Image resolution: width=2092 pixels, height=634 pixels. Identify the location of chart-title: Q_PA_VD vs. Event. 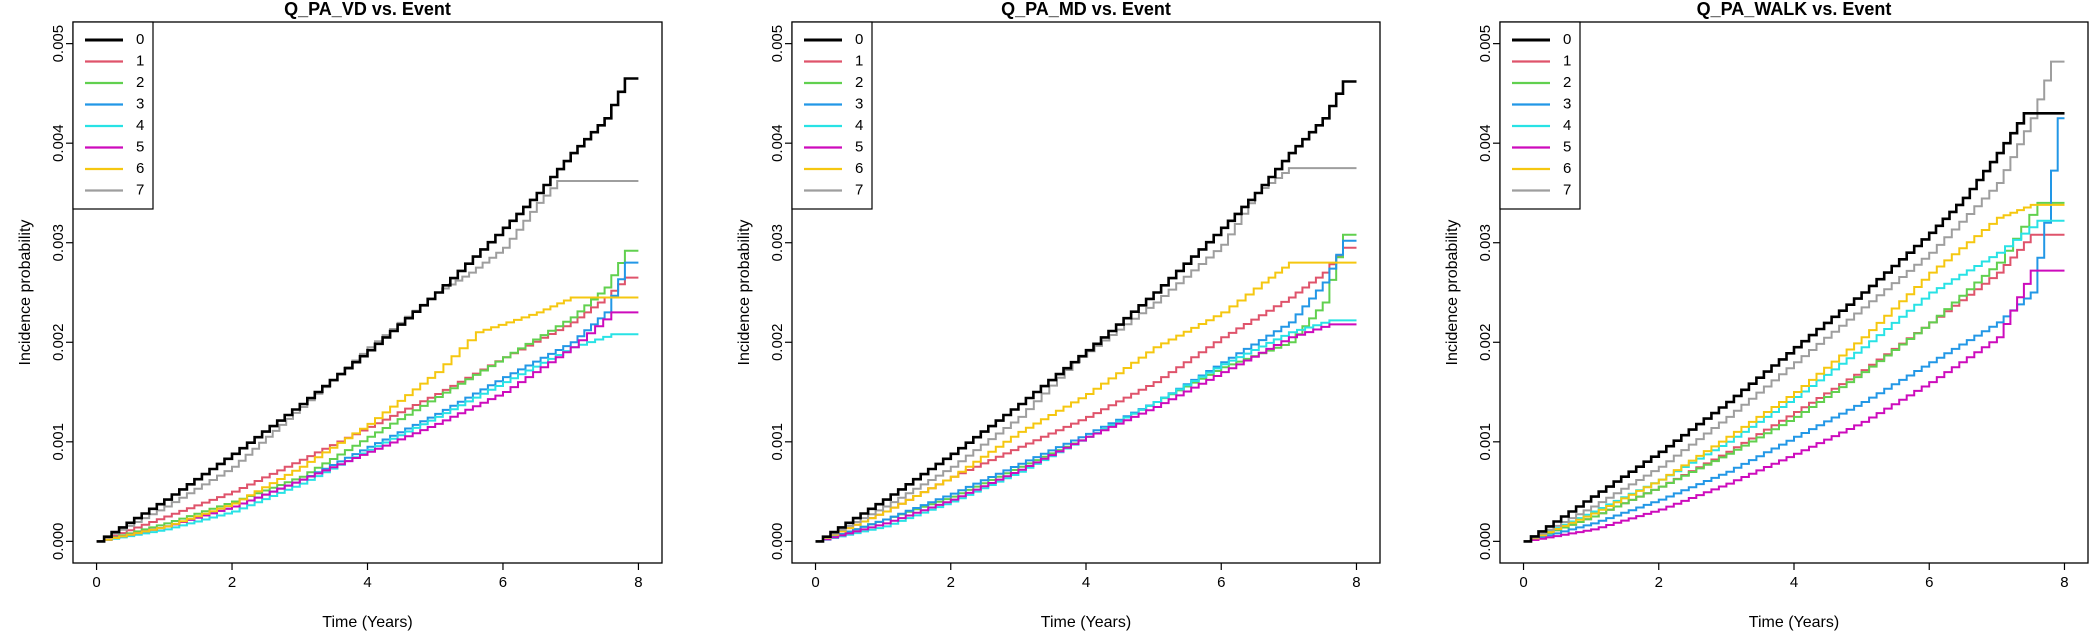
(367, 9).